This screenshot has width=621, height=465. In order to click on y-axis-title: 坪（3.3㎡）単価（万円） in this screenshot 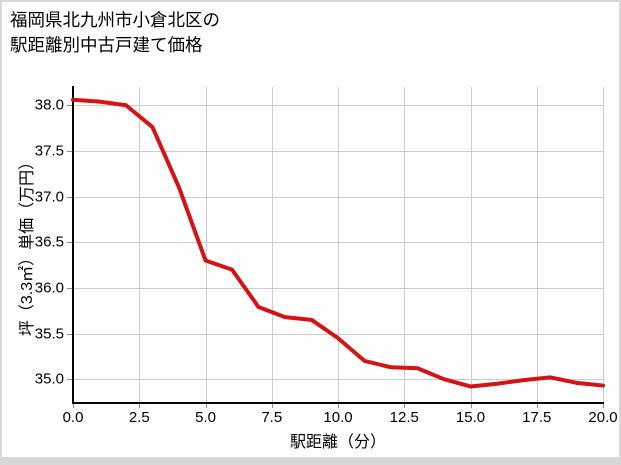, I will do `click(25, 244)`.